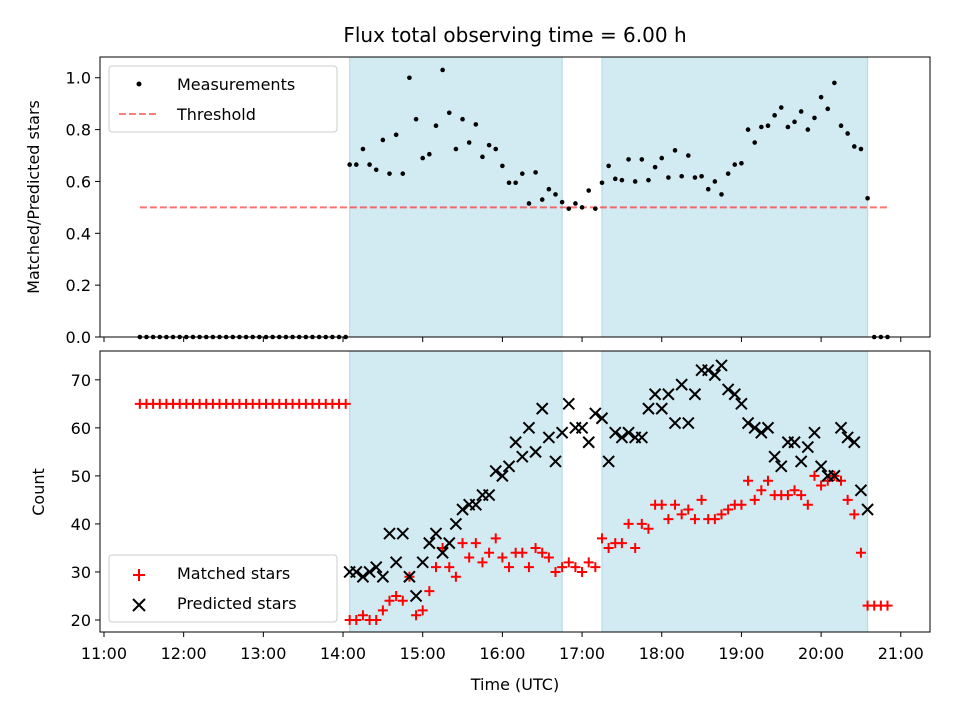 The width and height of the screenshot is (960, 720). Describe the element at coordinates (343, 653) in the screenshot. I see `x-tick-label: 14:00` at that location.